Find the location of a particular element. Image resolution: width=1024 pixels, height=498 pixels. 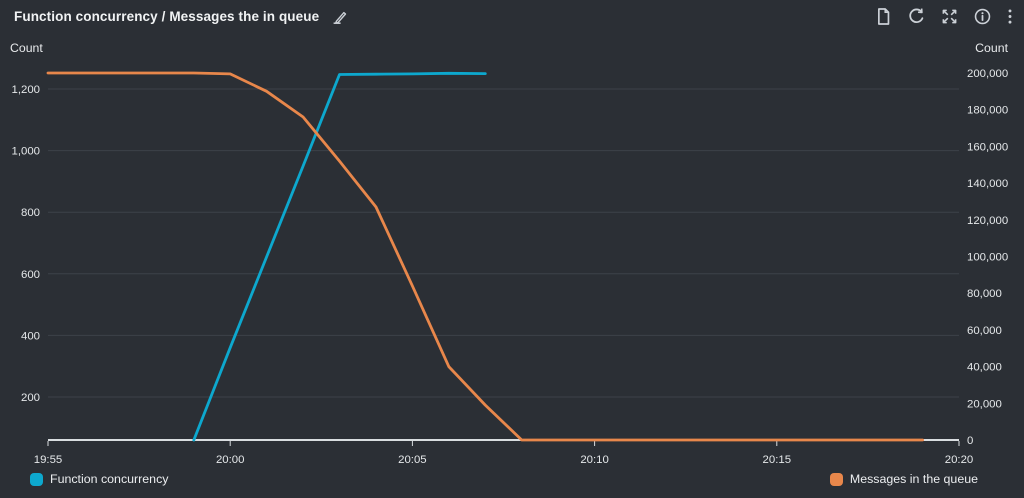

legend-item-function-concurrency: Function concurrency is located at coordinates (99, 479).